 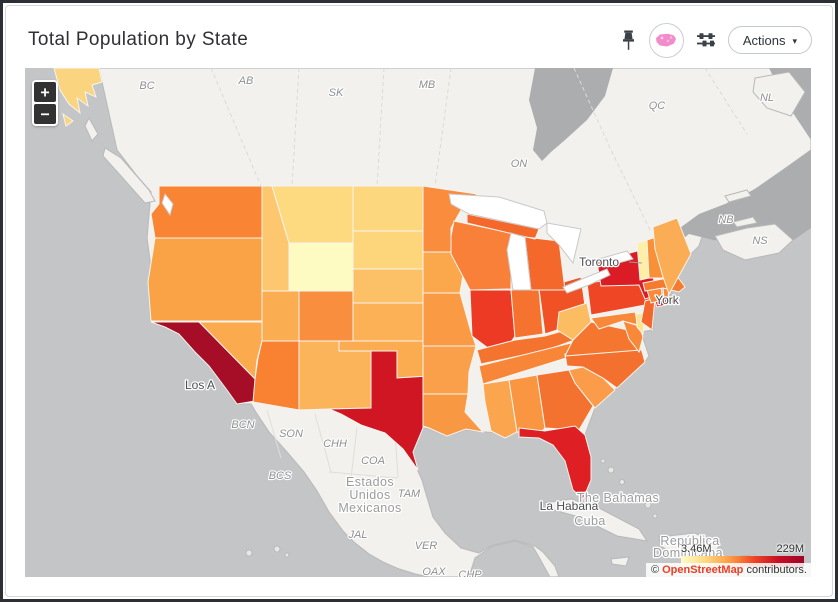 I want to click on actions-button-label: Actions, so click(x=764, y=40).